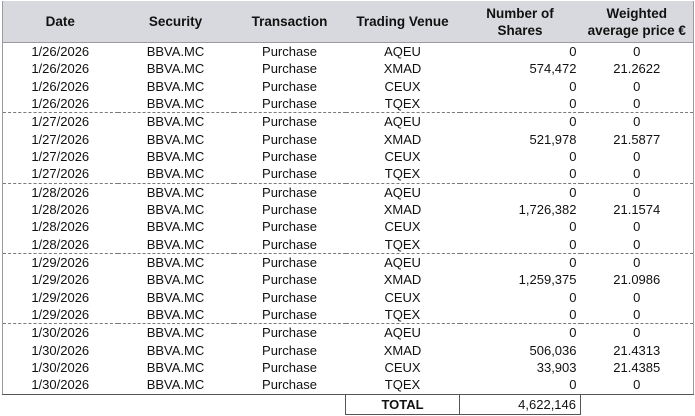 The height and width of the screenshot is (416, 695). I want to click on cell-weighted-average-price: 21.4313, so click(637, 350).